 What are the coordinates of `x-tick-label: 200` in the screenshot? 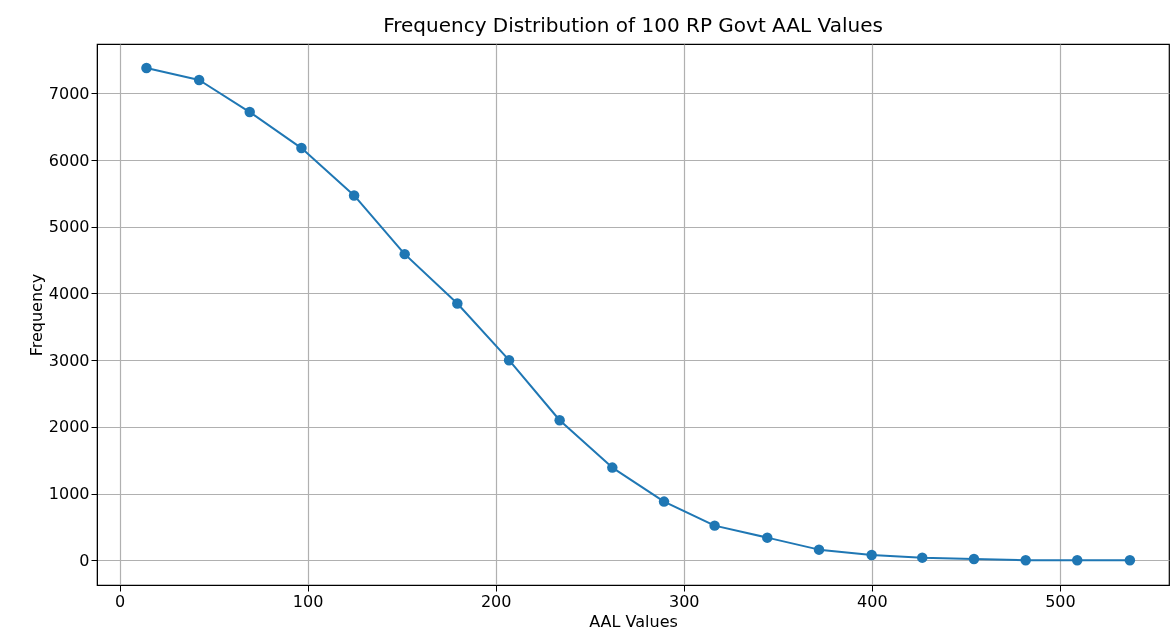 It's located at (496, 601).